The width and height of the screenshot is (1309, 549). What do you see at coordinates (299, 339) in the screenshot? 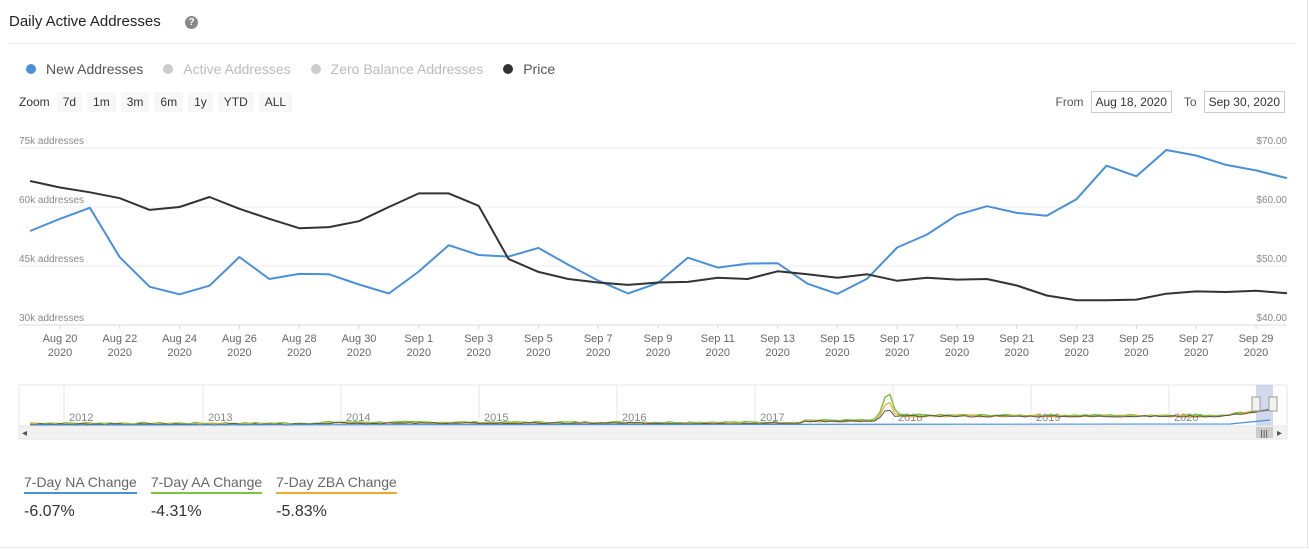
I see `x-tick-label: Aug 28` at bounding box center [299, 339].